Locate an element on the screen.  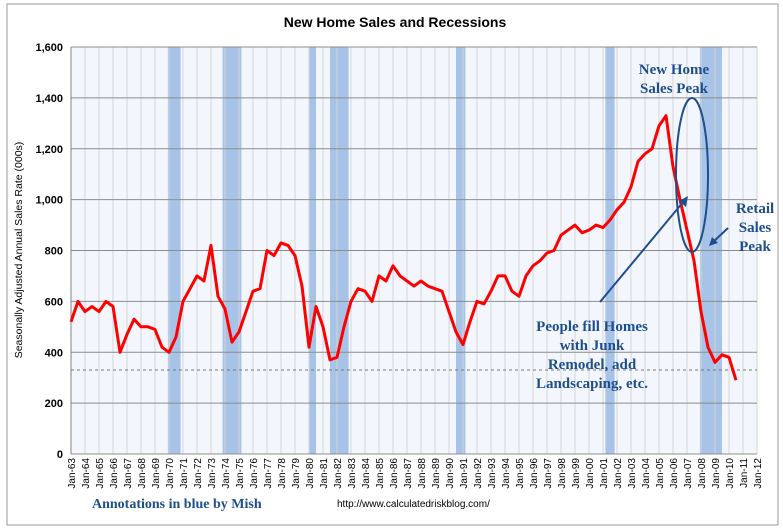
x-tick-label: Jan-81 is located at coordinates (324, 473).